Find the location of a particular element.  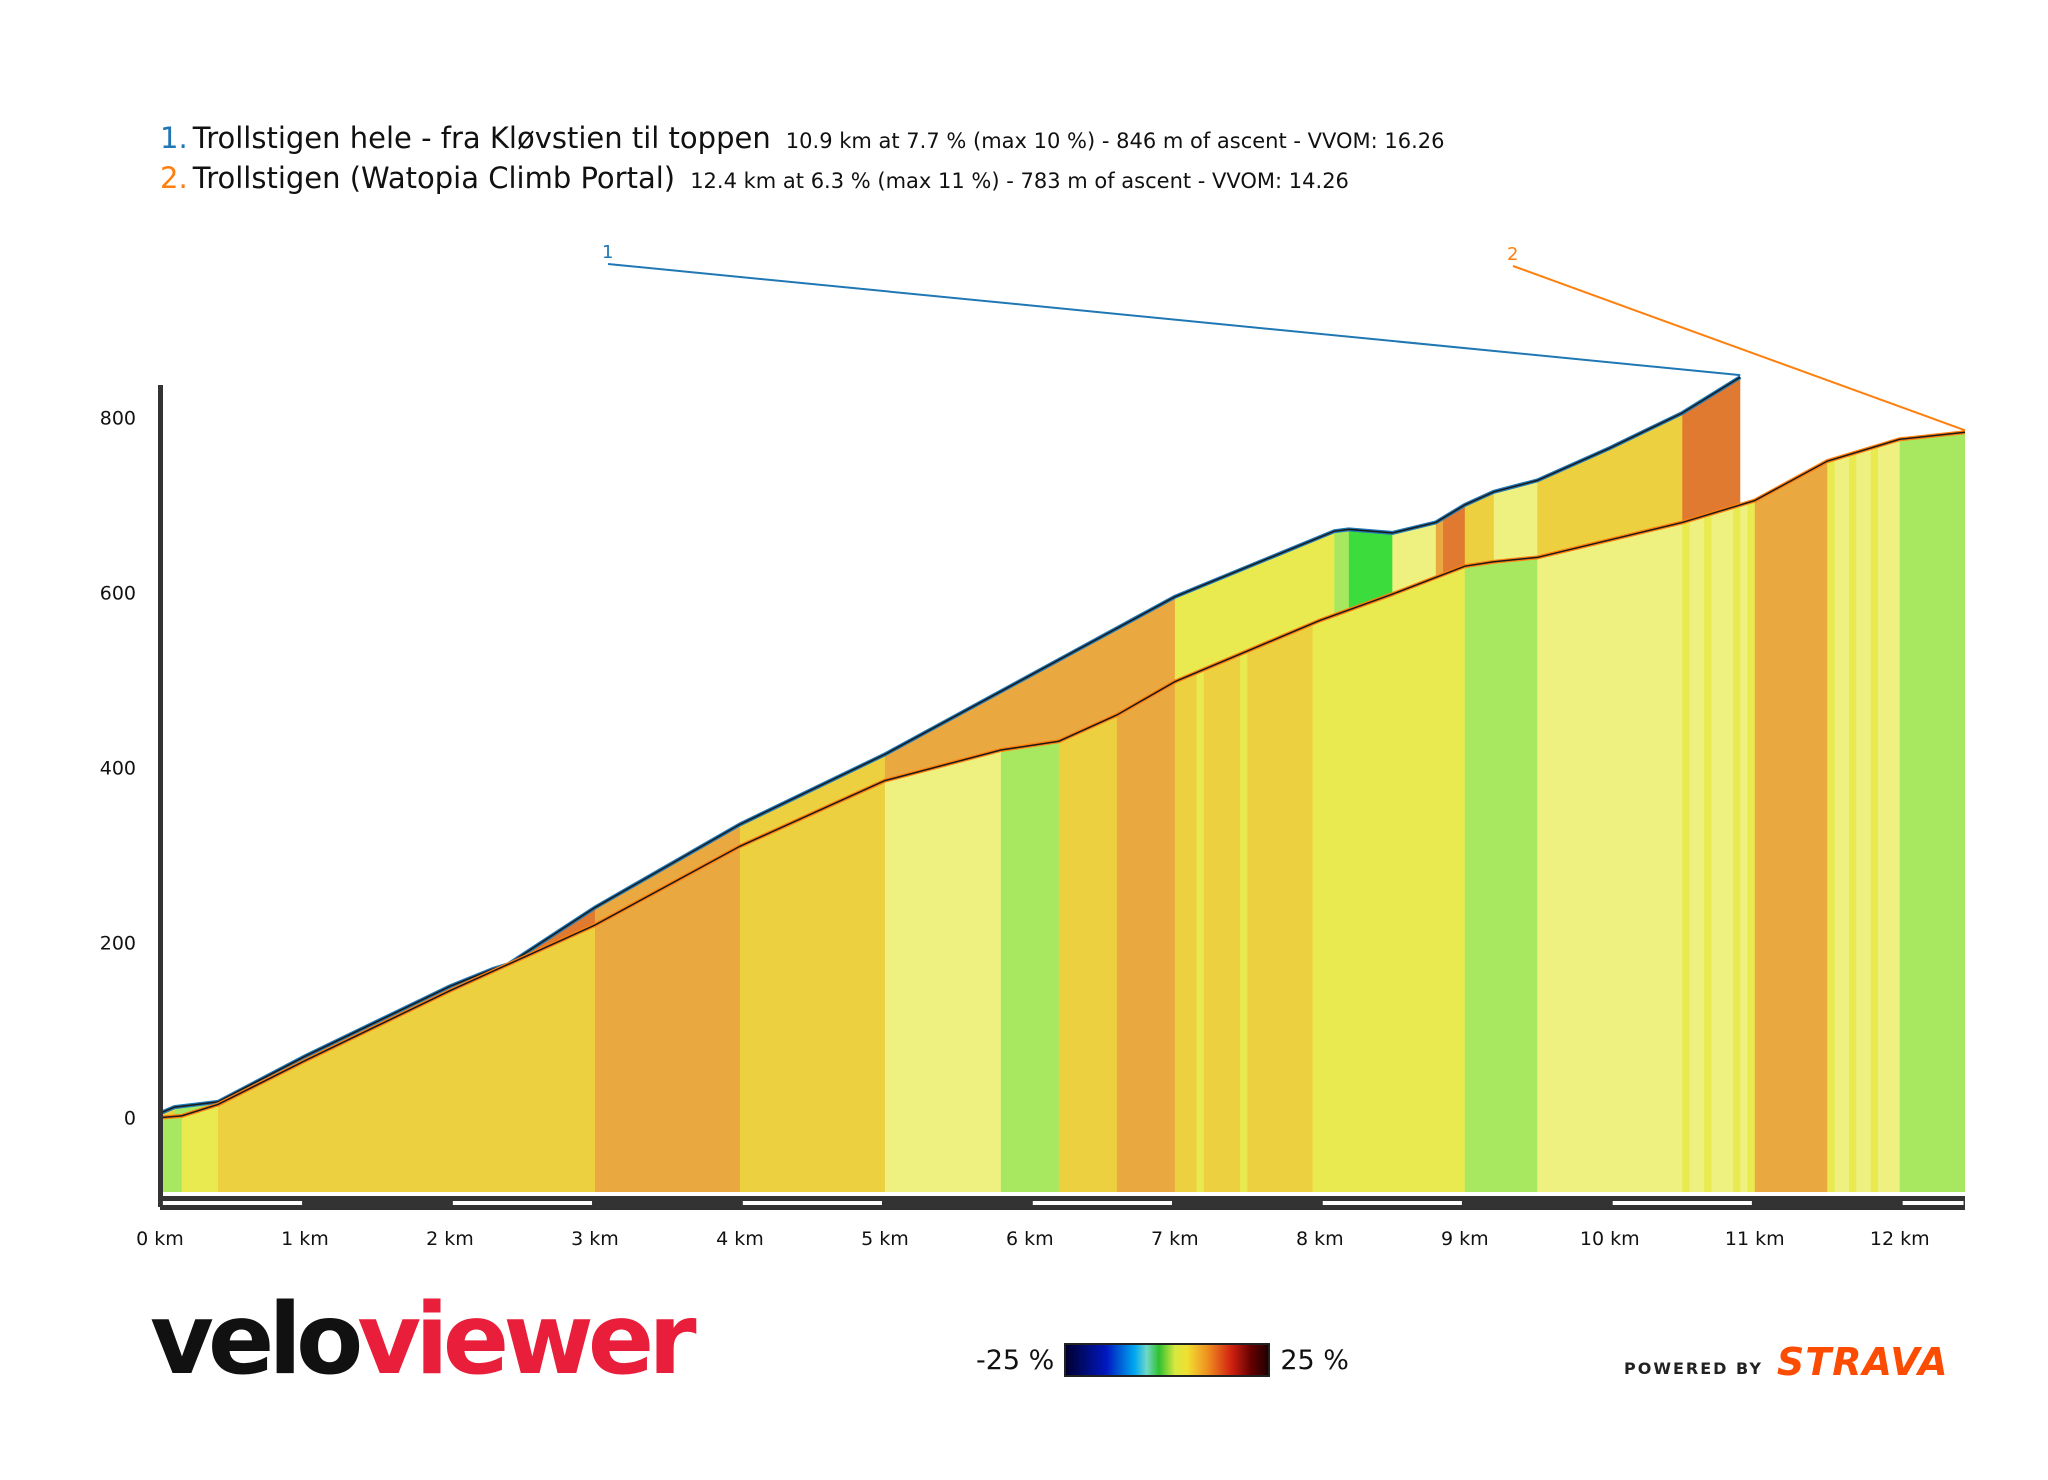

x-tick-label: 6 km is located at coordinates (1030, 1239).